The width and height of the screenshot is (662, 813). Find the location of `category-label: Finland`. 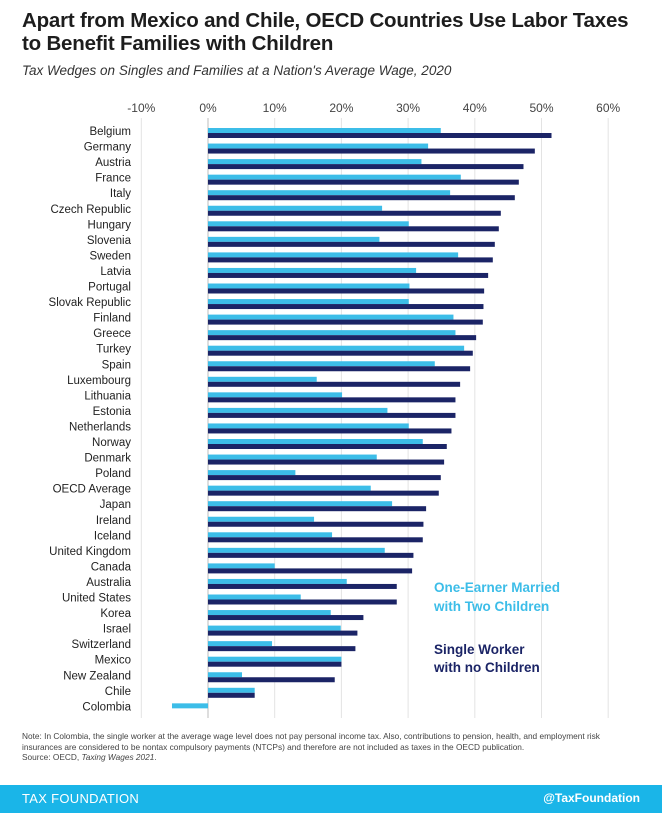

category-label: Finland is located at coordinates (112, 319).